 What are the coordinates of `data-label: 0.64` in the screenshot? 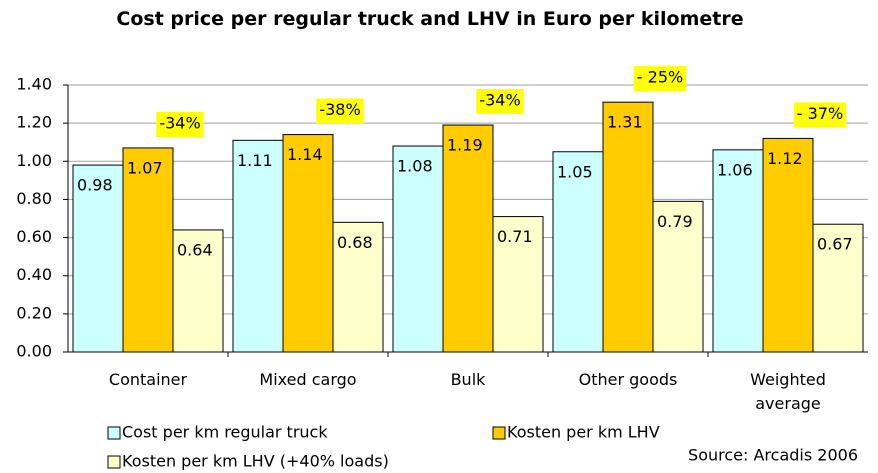 It's located at (195, 249).